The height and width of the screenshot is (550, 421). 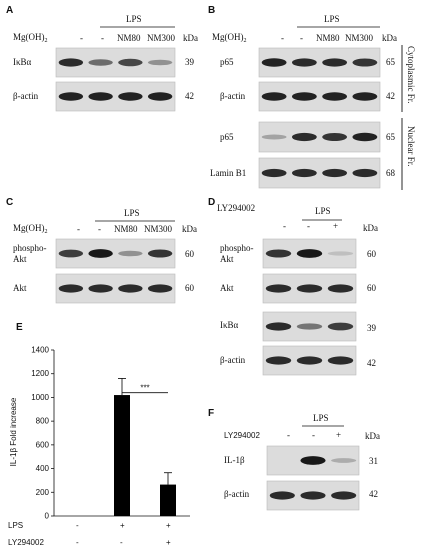 I want to click on panel-f-blot-2-name: β-actin, so click(x=237, y=494).